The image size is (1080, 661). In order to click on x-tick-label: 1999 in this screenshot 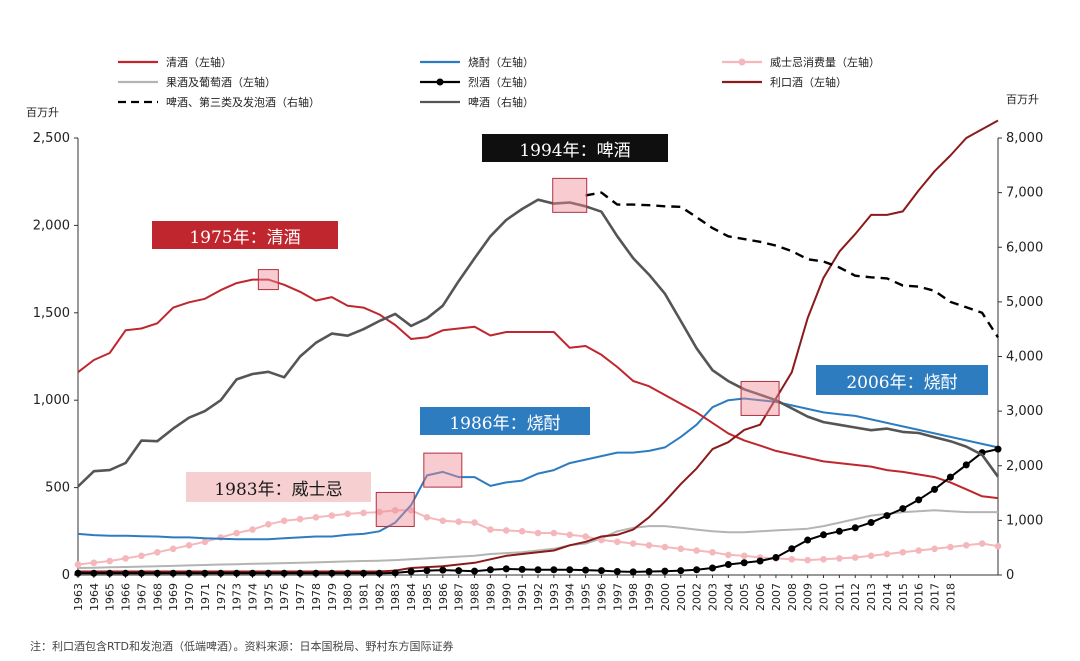, I will do `click(649, 597)`.